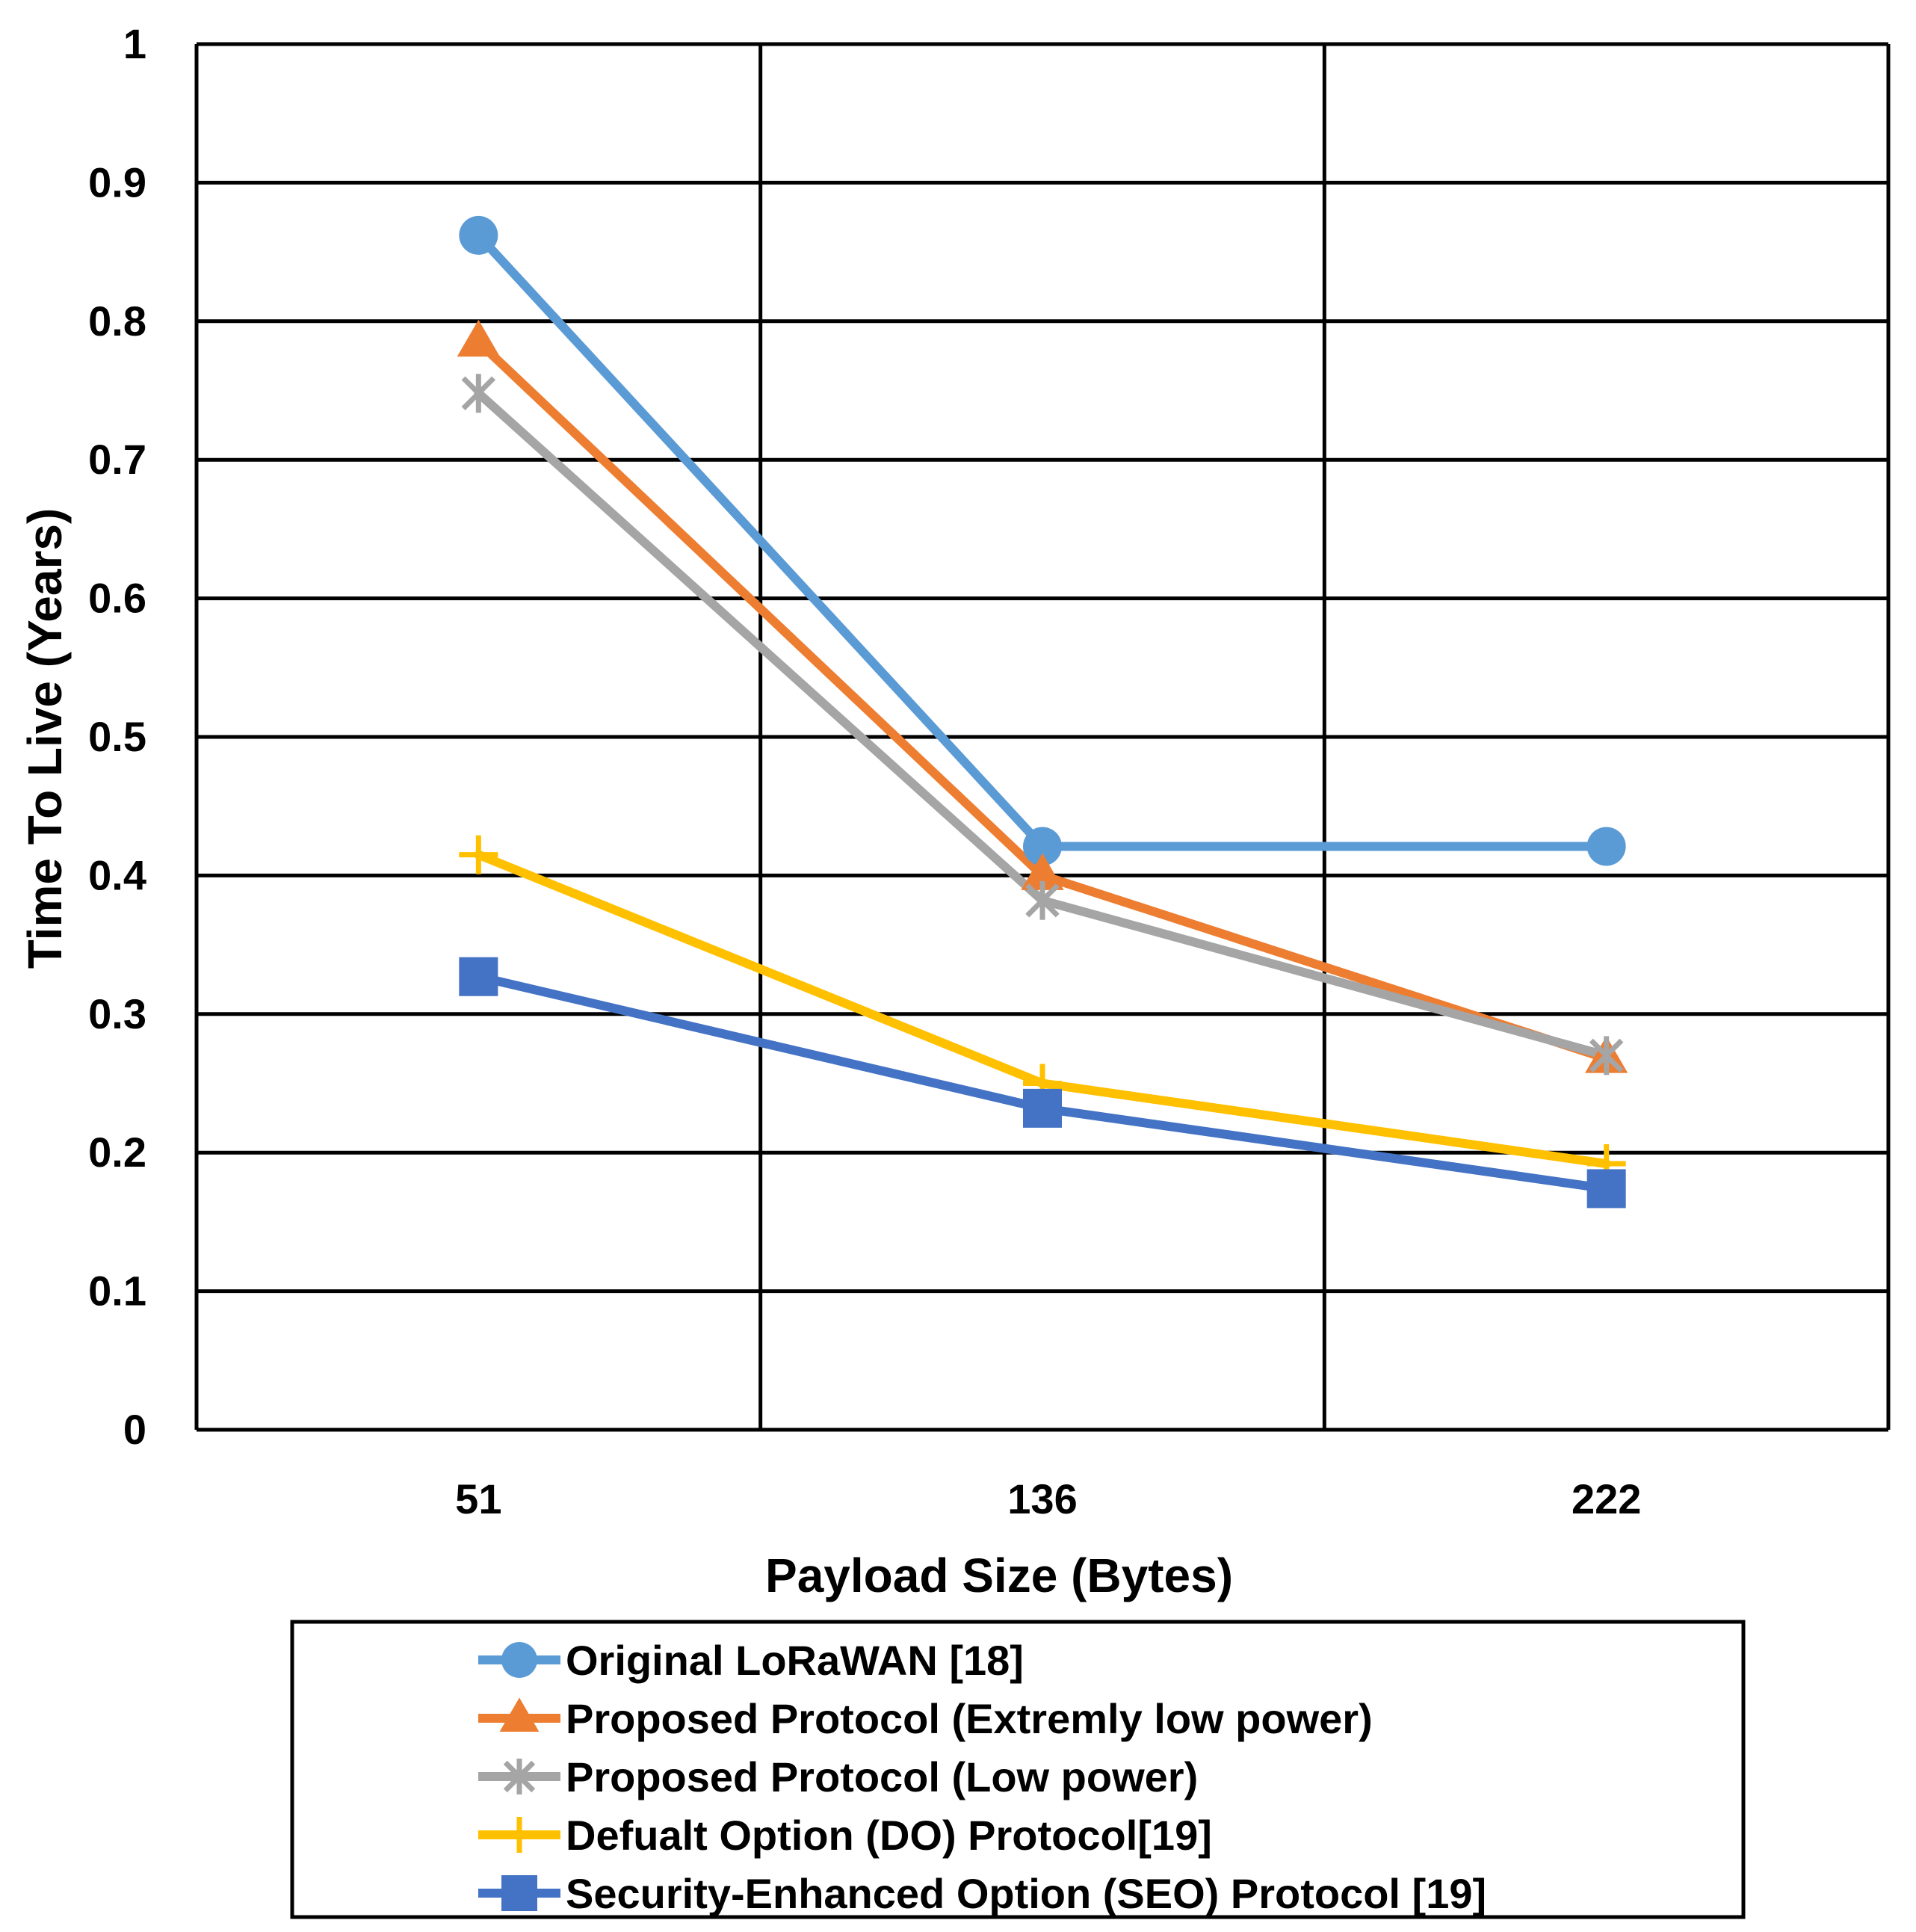 Image resolution: width=1916 pixels, height=1932 pixels. I want to click on y-tick-label: 0.1, so click(117, 1291).